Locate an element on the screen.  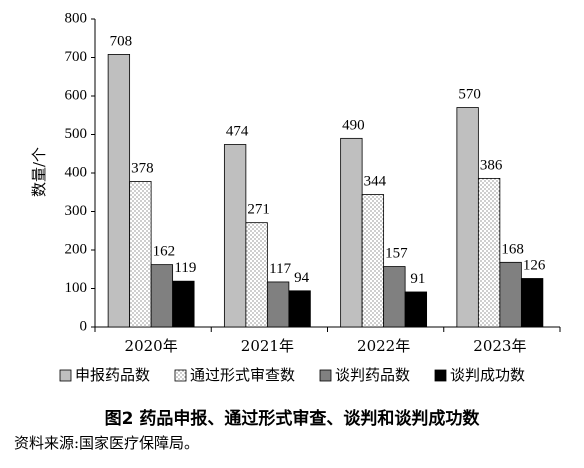
data-label: 91 is located at coordinates (417, 279).